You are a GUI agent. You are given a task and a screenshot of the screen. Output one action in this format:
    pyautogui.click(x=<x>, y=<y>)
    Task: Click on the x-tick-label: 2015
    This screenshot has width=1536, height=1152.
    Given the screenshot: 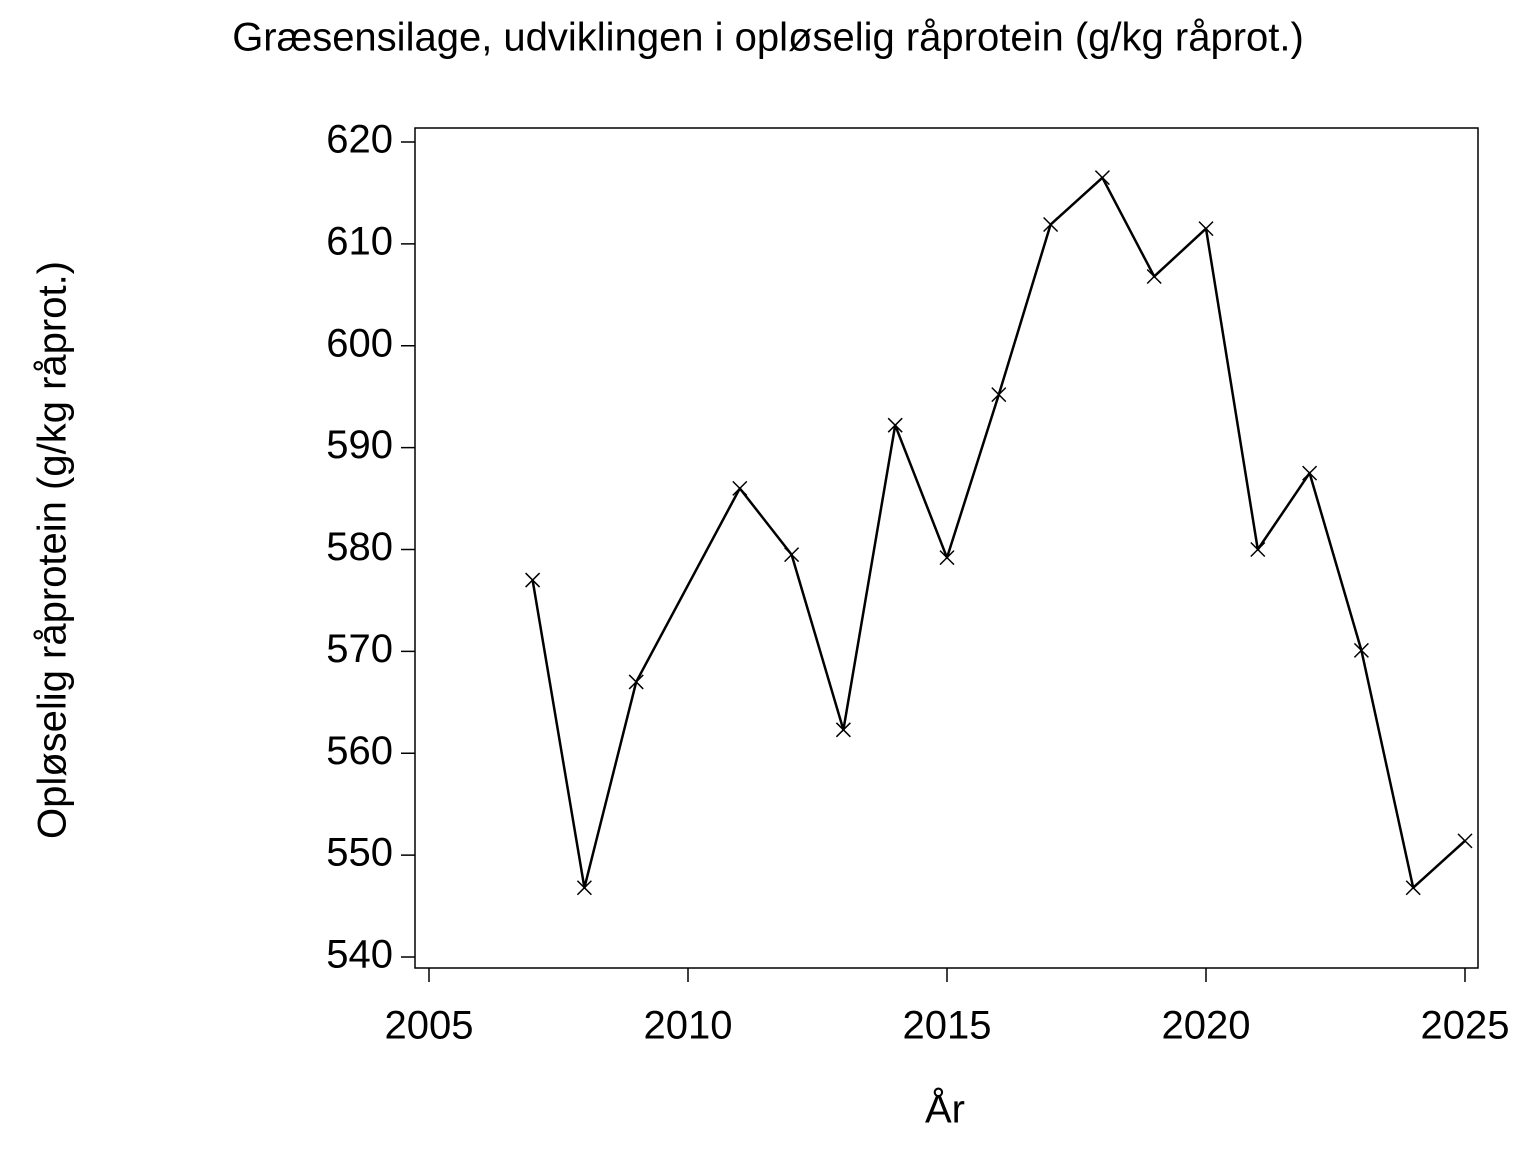 What is the action you would take?
    pyautogui.click(x=947, y=1026)
    